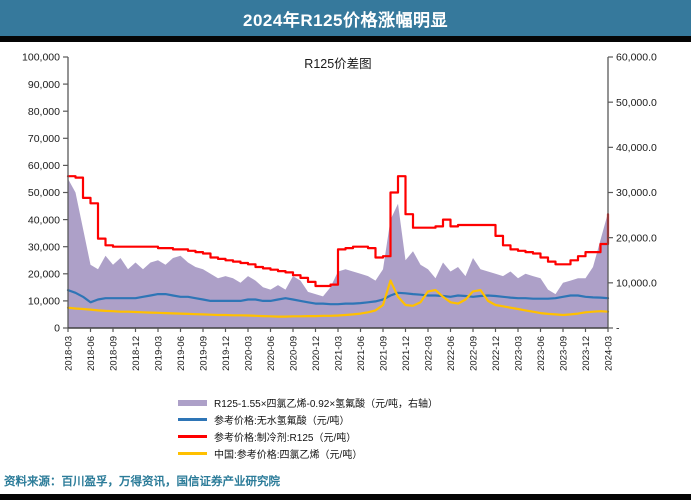 This screenshot has width=691, height=500. Describe the element at coordinates (326, 404) in the screenshot. I see `legend-label: R125-1.55×四氯乙烯-0.92×氢氟酸（元/吨，右轴）` at that location.